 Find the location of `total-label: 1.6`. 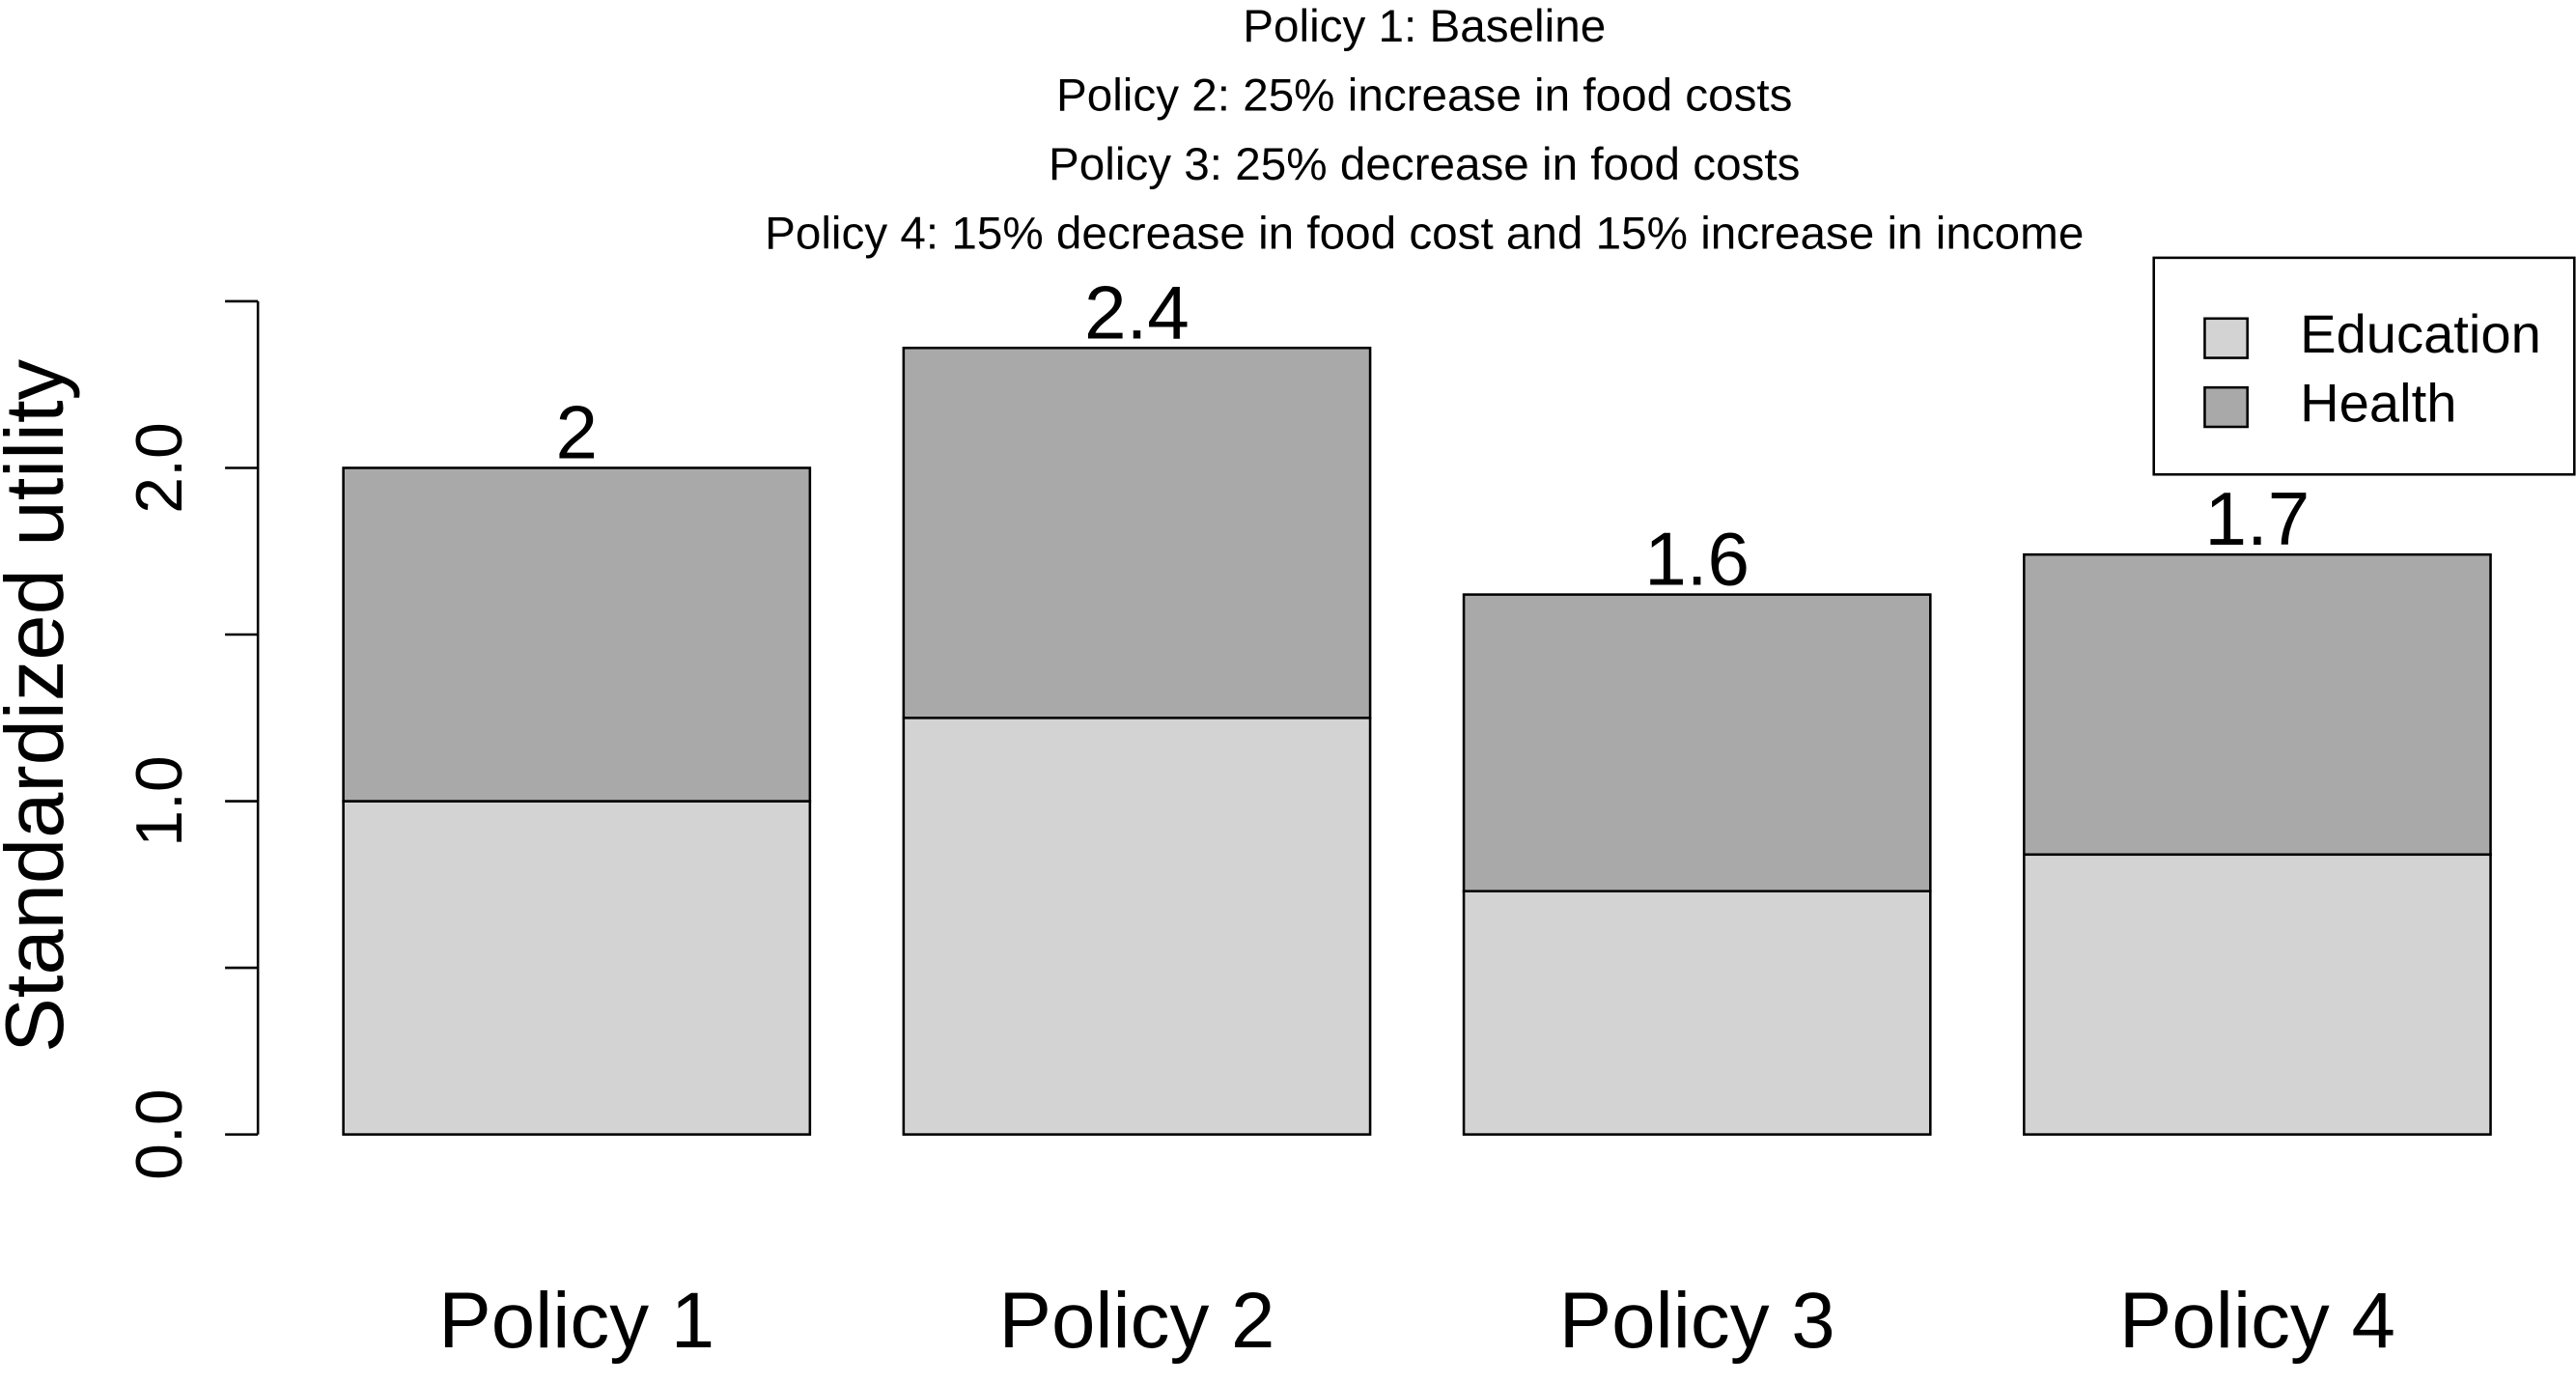

total-label: 1.6 is located at coordinates (1697, 559).